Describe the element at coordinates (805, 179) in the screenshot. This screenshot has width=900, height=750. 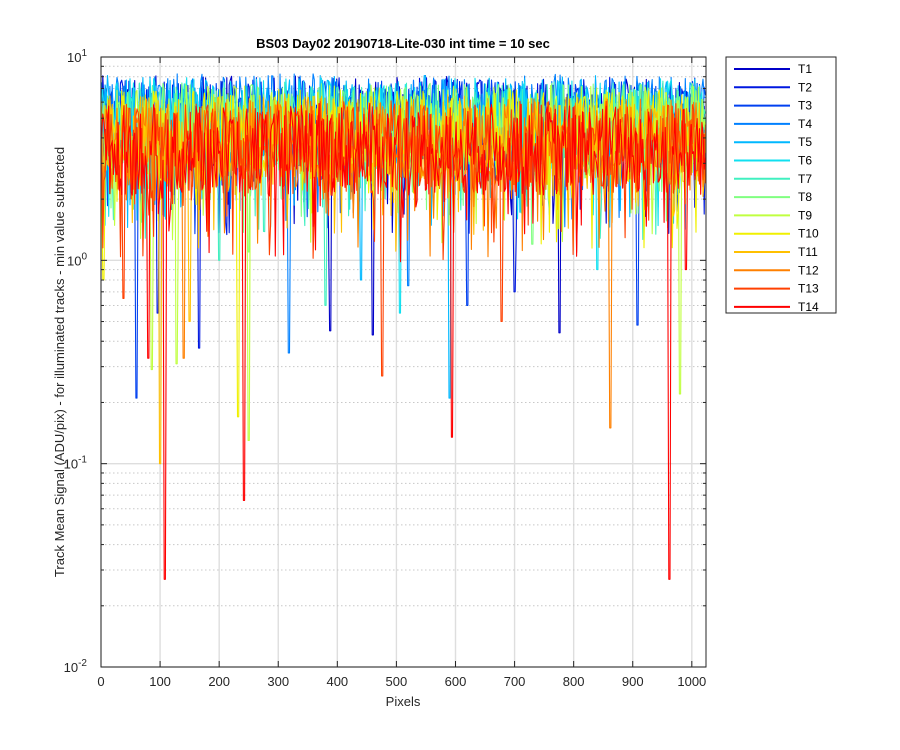
I see `legend-label-t7: T7` at that location.